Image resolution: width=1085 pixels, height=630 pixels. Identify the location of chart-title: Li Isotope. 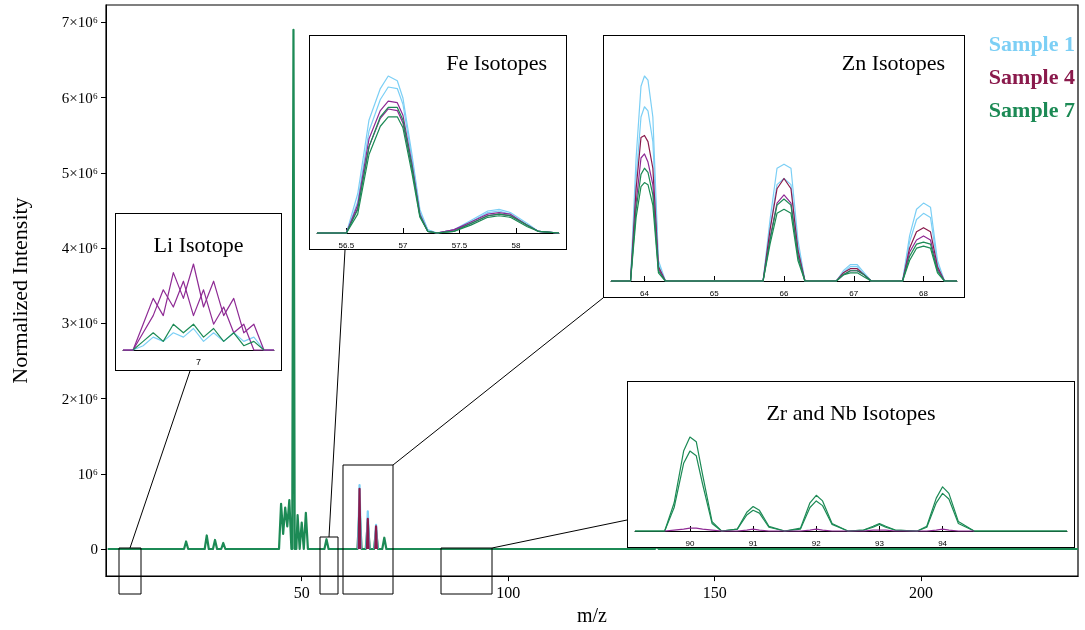
(198, 244).